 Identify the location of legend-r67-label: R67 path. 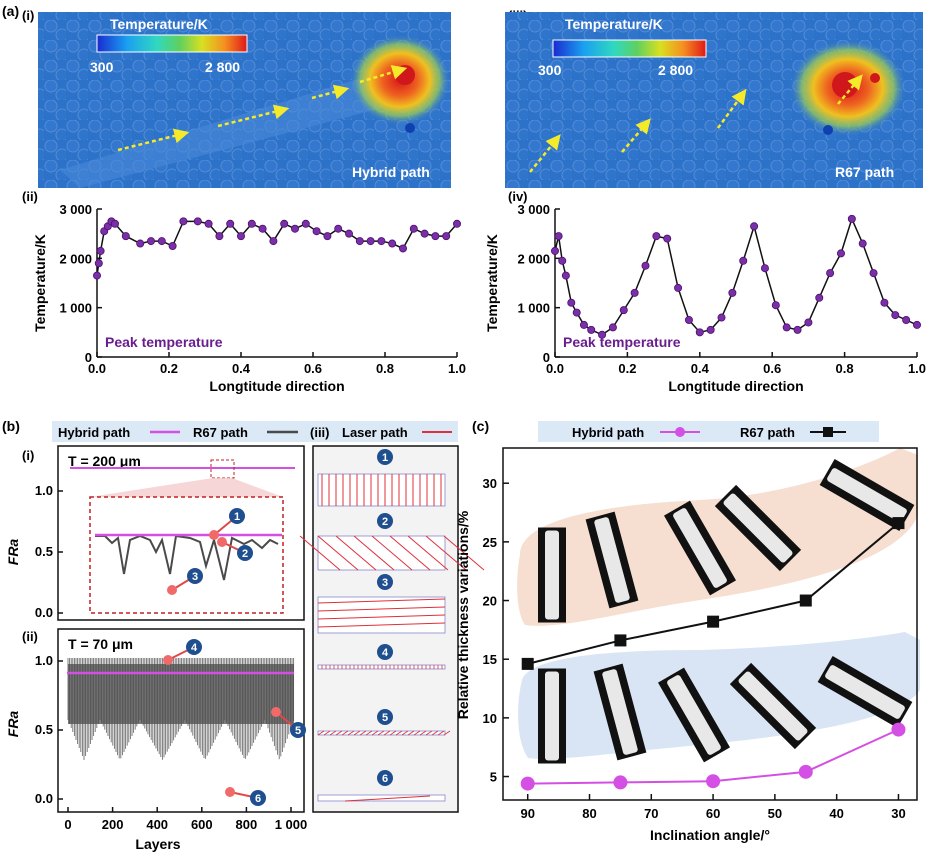
(767, 432).